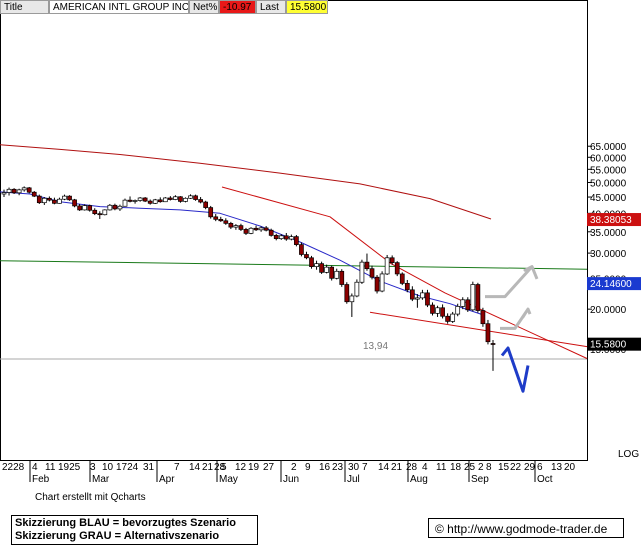 The width and height of the screenshot is (641, 552). Describe the element at coordinates (489, 467) in the screenshot. I see `x-day-tick-label: 8` at that location.